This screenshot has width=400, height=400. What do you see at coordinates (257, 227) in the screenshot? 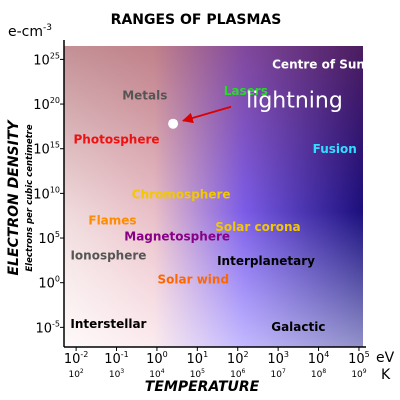
I see `region-label: Solar corona` at bounding box center [257, 227].